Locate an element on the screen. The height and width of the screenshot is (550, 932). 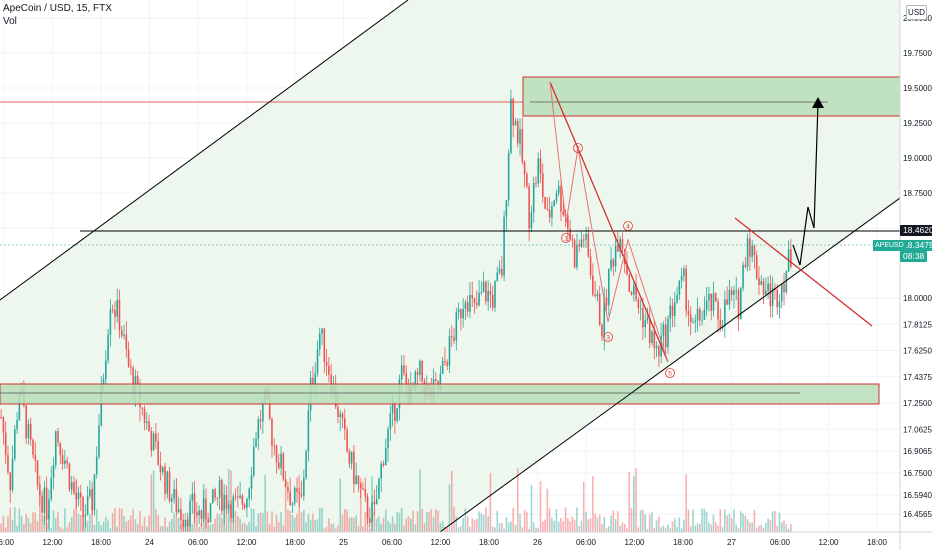
currency-badge: USD is located at coordinates (916, 12).